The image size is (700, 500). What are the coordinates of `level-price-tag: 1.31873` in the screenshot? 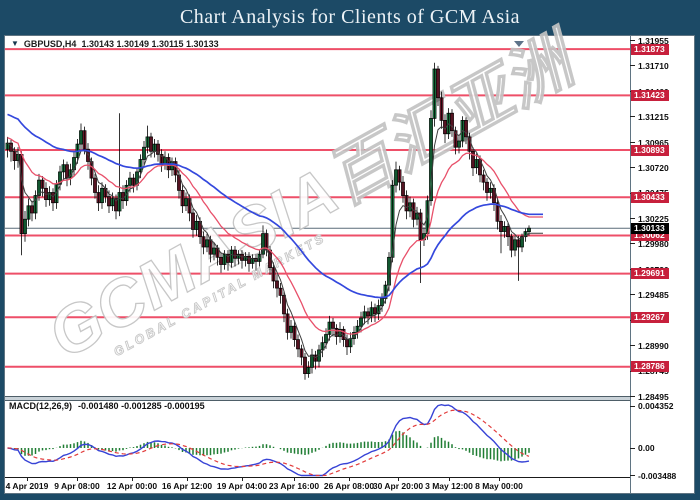 It's located at (650, 49).